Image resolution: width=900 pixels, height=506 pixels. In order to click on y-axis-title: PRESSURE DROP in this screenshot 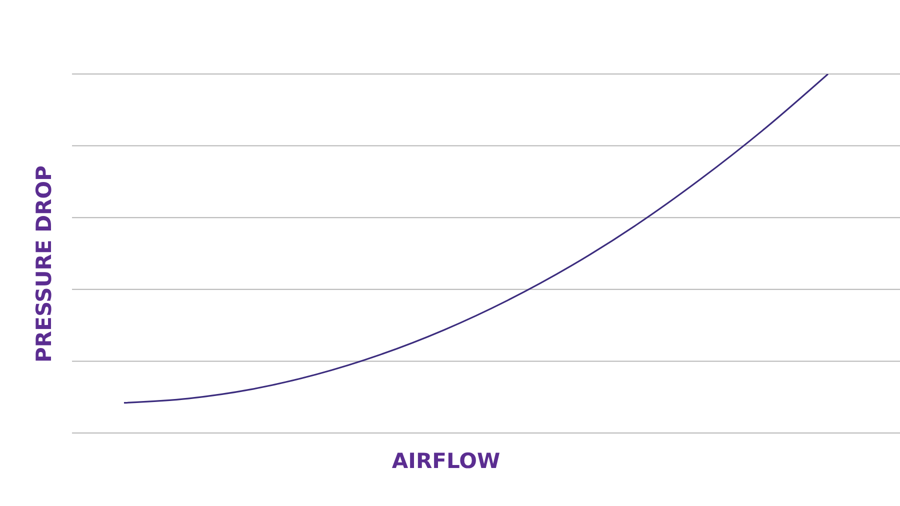, I will do `click(44, 263)`.